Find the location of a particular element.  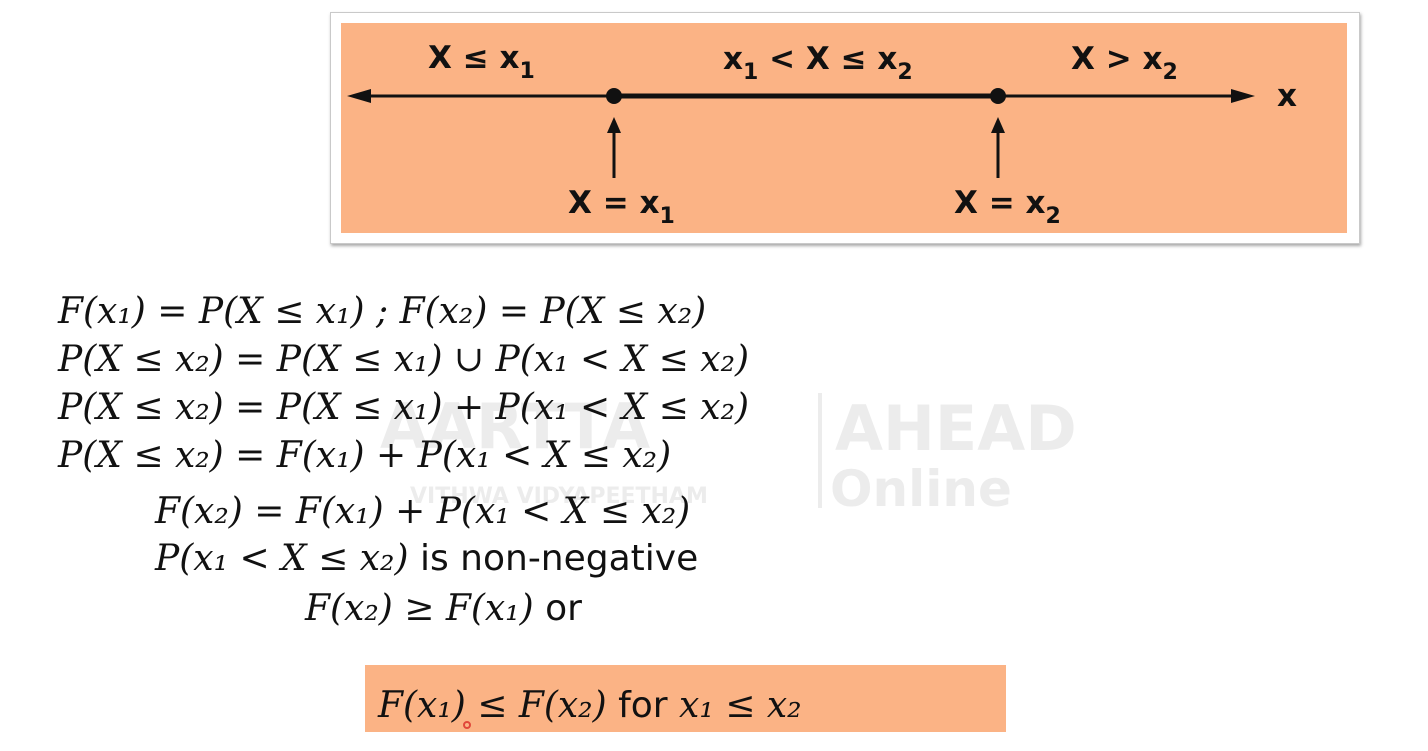

cursor-pointer-dot is located at coordinates (467, 725).